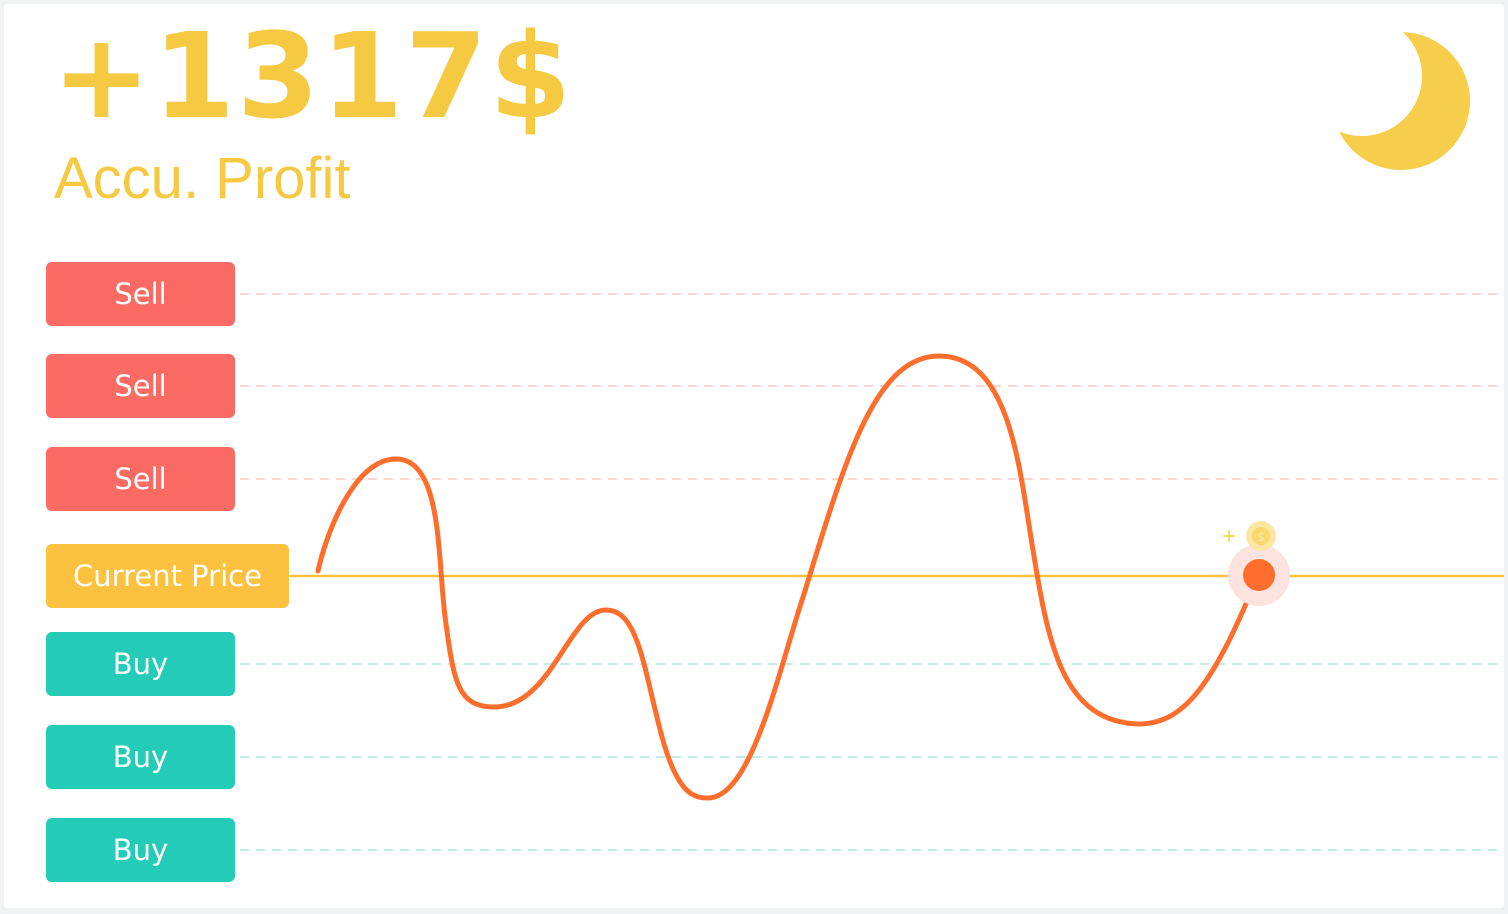  Describe the element at coordinates (202, 178) in the screenshot. I see `accumulated-profit-label: Accu. Profit` at that location.